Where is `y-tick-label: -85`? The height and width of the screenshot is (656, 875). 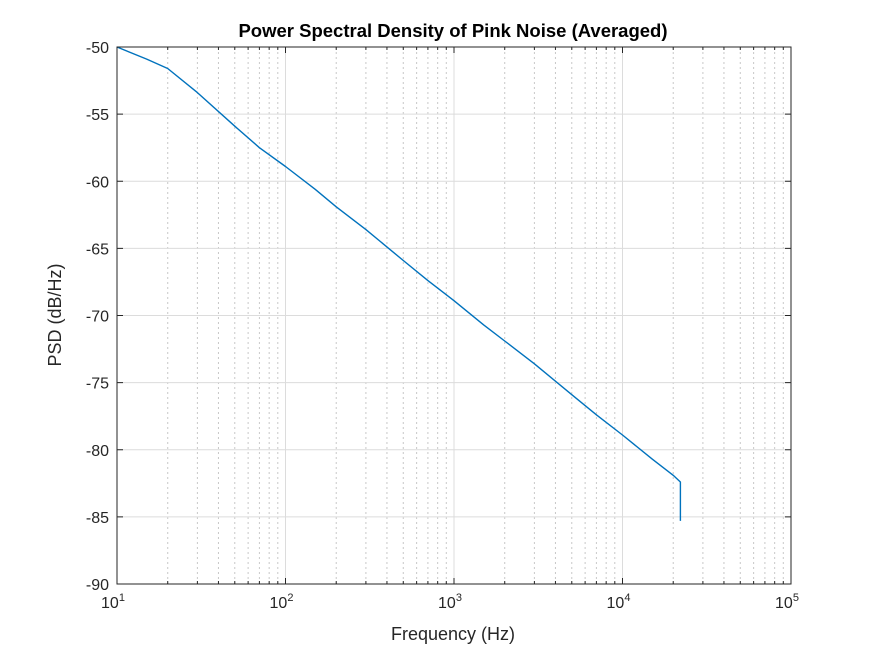 y-tick-label: -85 is located at coordinates (97, 518).